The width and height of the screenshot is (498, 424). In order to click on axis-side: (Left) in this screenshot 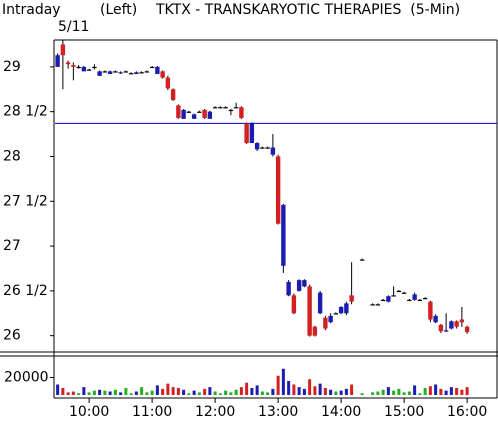, I will do `click(118, 10)`.